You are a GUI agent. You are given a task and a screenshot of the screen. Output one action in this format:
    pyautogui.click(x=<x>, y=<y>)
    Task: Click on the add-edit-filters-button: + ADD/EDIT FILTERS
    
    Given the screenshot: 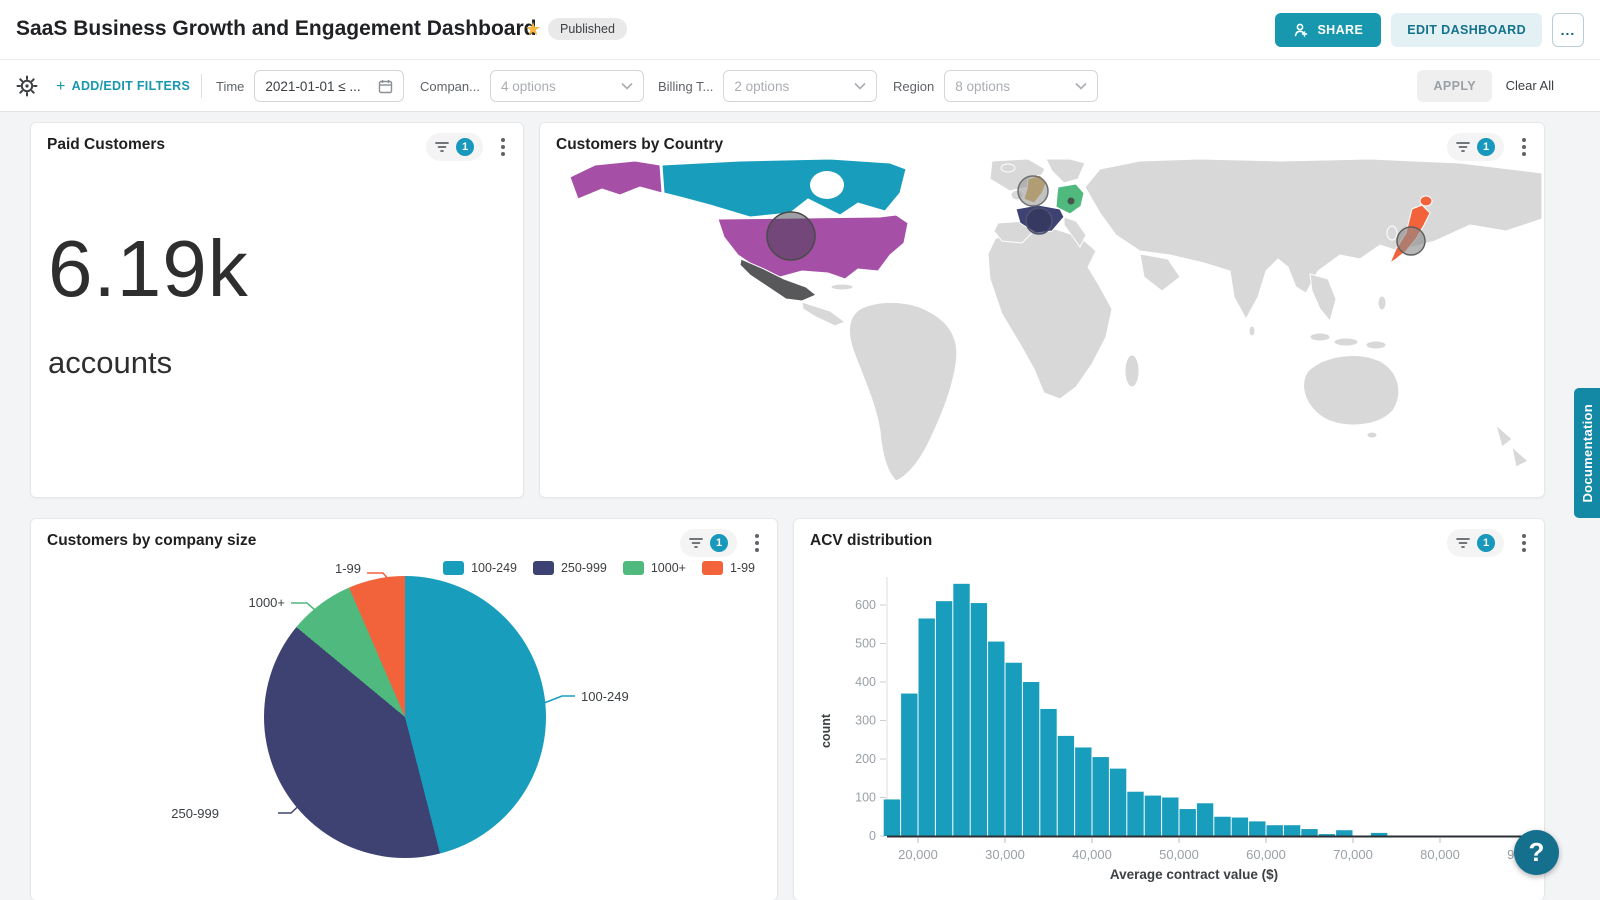 What is the action you would take?
    pyautogui.click(x=123, y=87)
    